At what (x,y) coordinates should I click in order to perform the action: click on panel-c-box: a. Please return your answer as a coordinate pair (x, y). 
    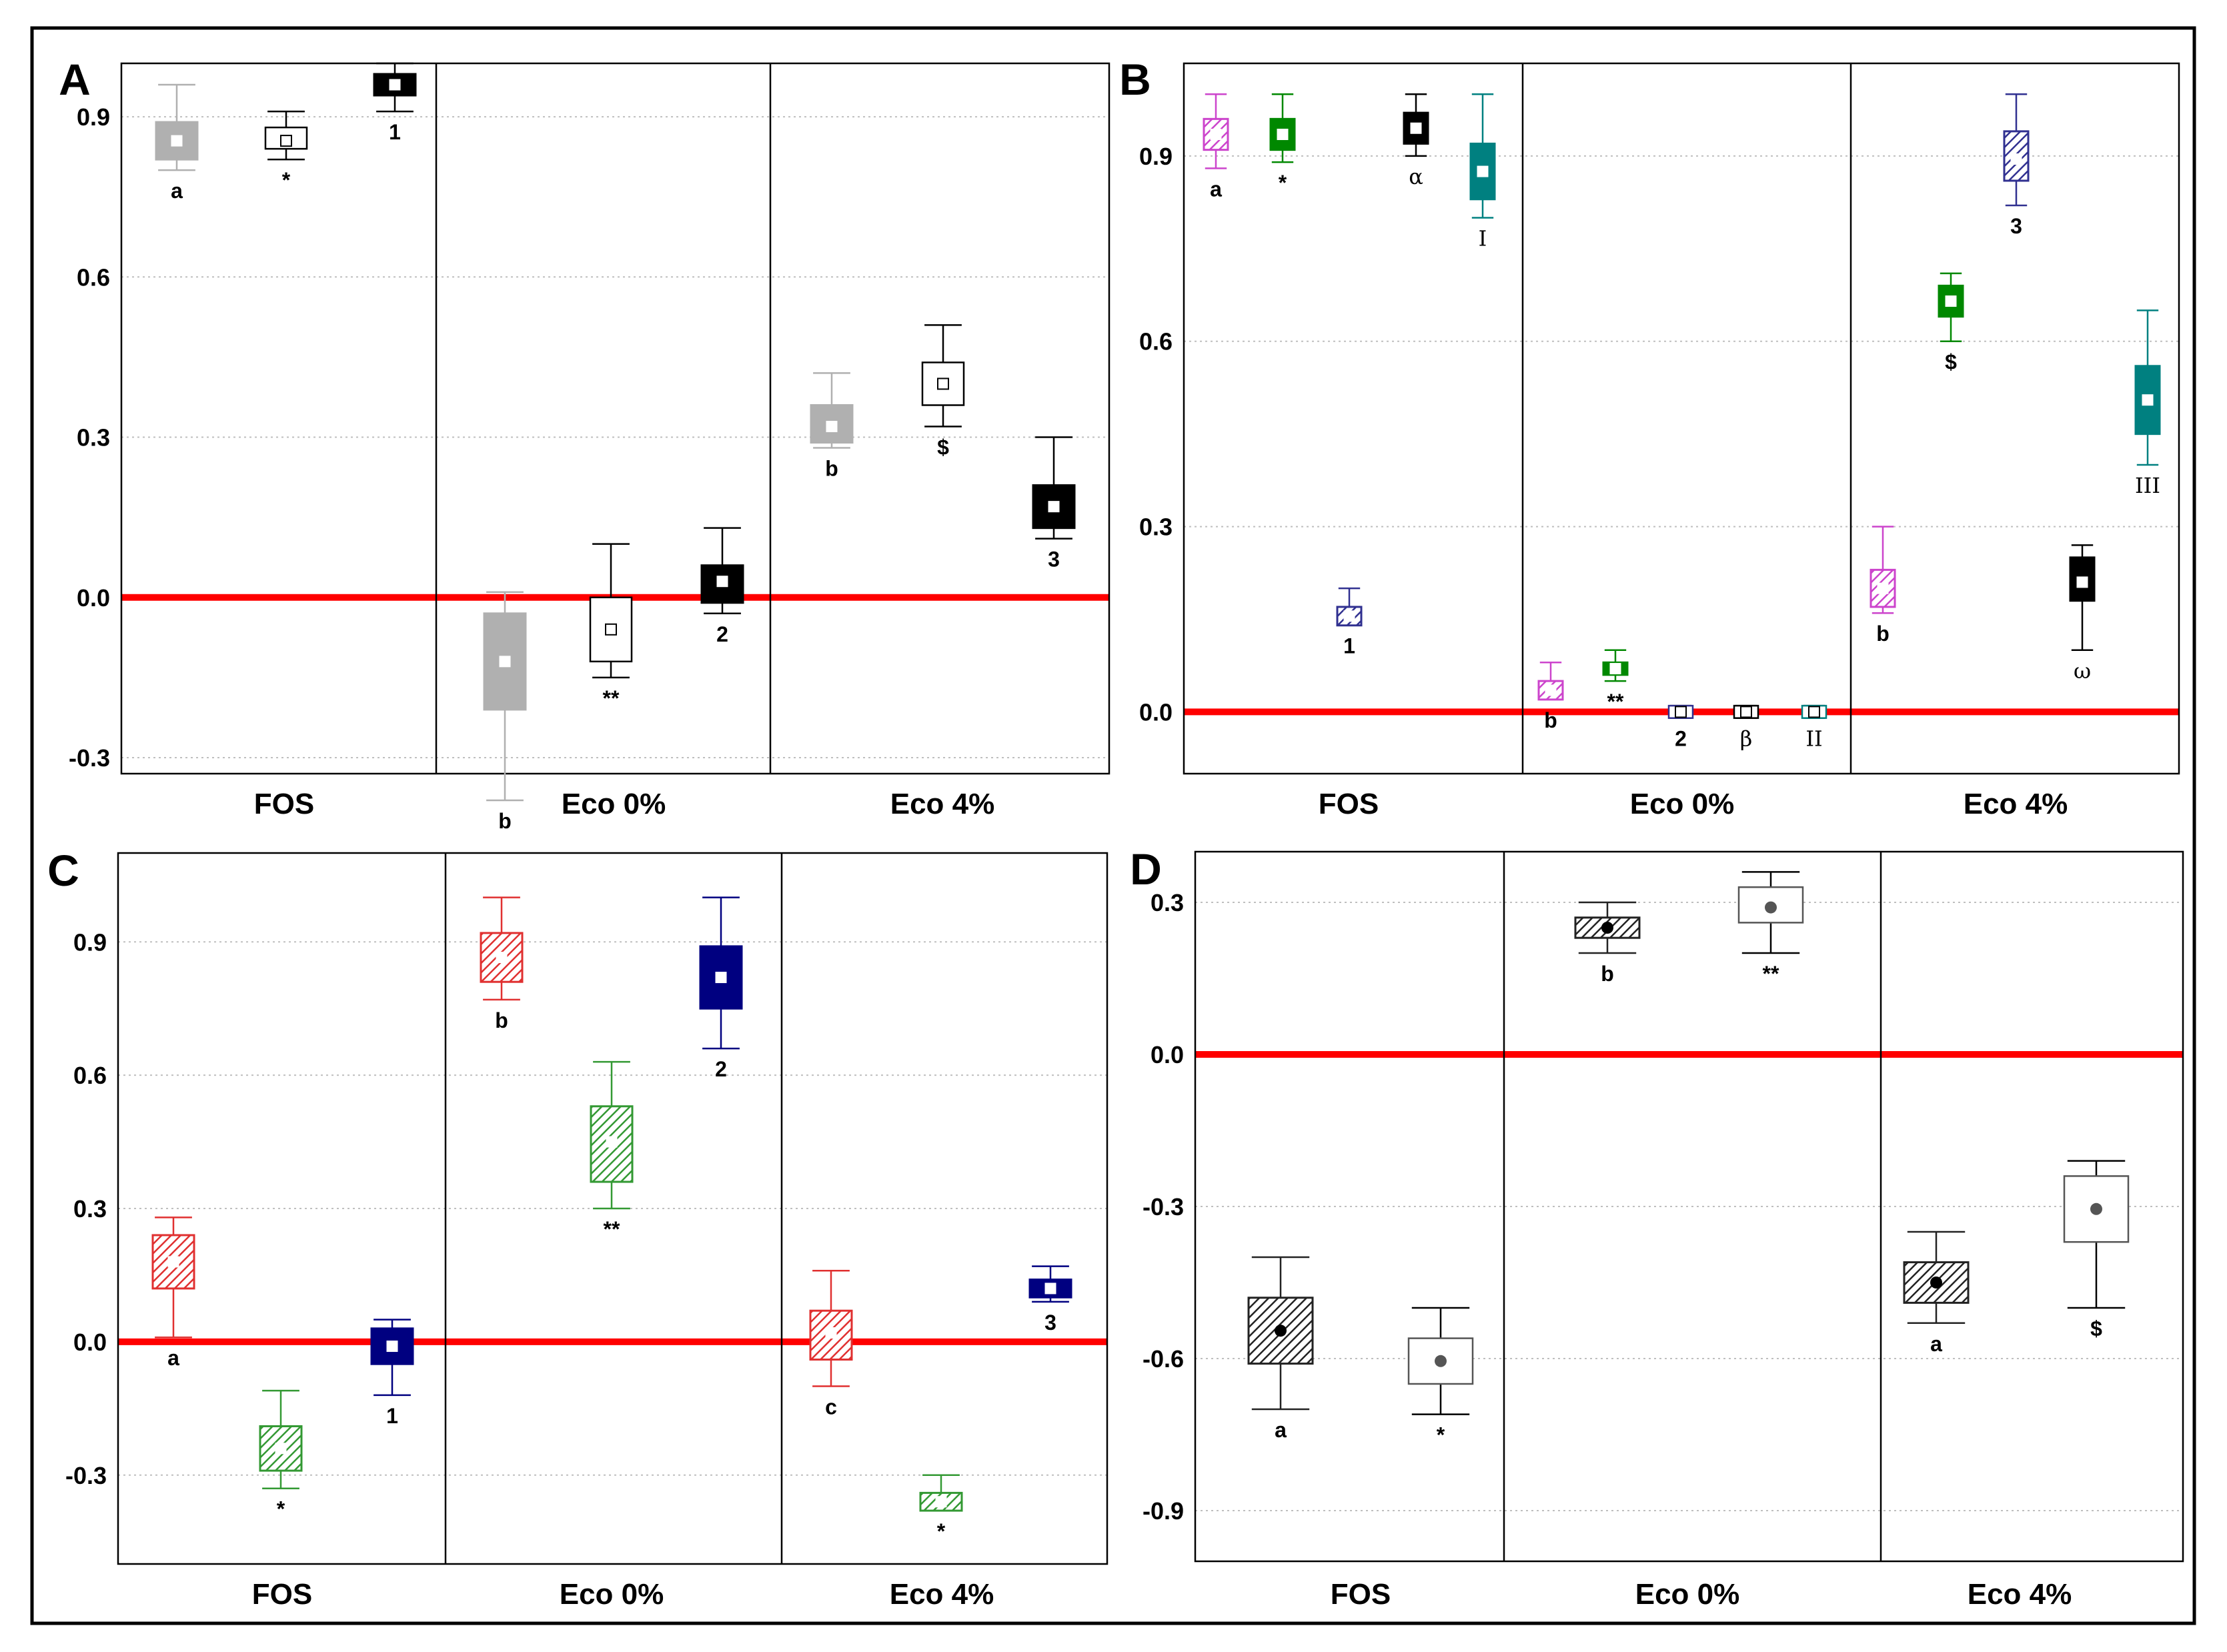
    Looking at the image, I should click on (173, 1293).